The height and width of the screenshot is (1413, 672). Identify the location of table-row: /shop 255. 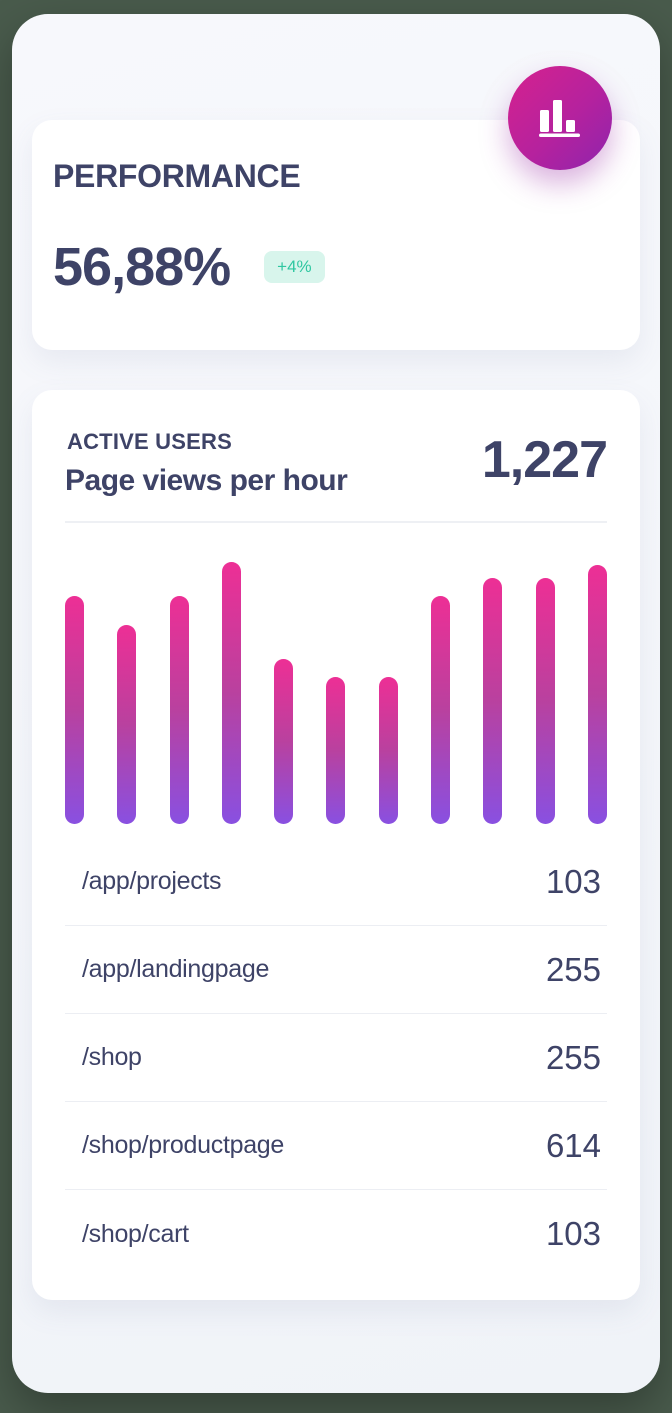
(336, 1058).